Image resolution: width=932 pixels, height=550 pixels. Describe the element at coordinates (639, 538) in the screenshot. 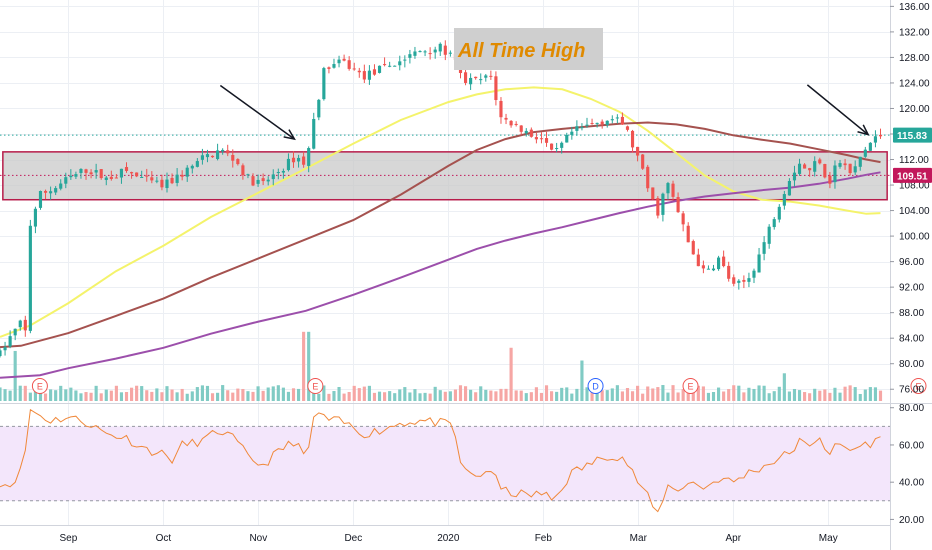

I see `time-axis-label: Mar` at that location.